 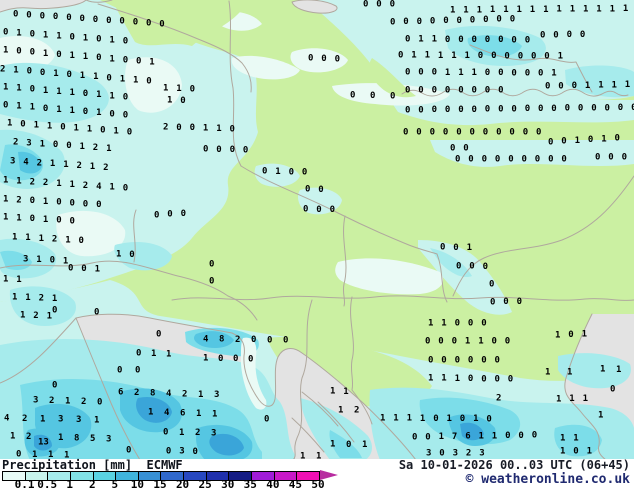 I want to click on grid-value: 8, so click(x=221, y=340).